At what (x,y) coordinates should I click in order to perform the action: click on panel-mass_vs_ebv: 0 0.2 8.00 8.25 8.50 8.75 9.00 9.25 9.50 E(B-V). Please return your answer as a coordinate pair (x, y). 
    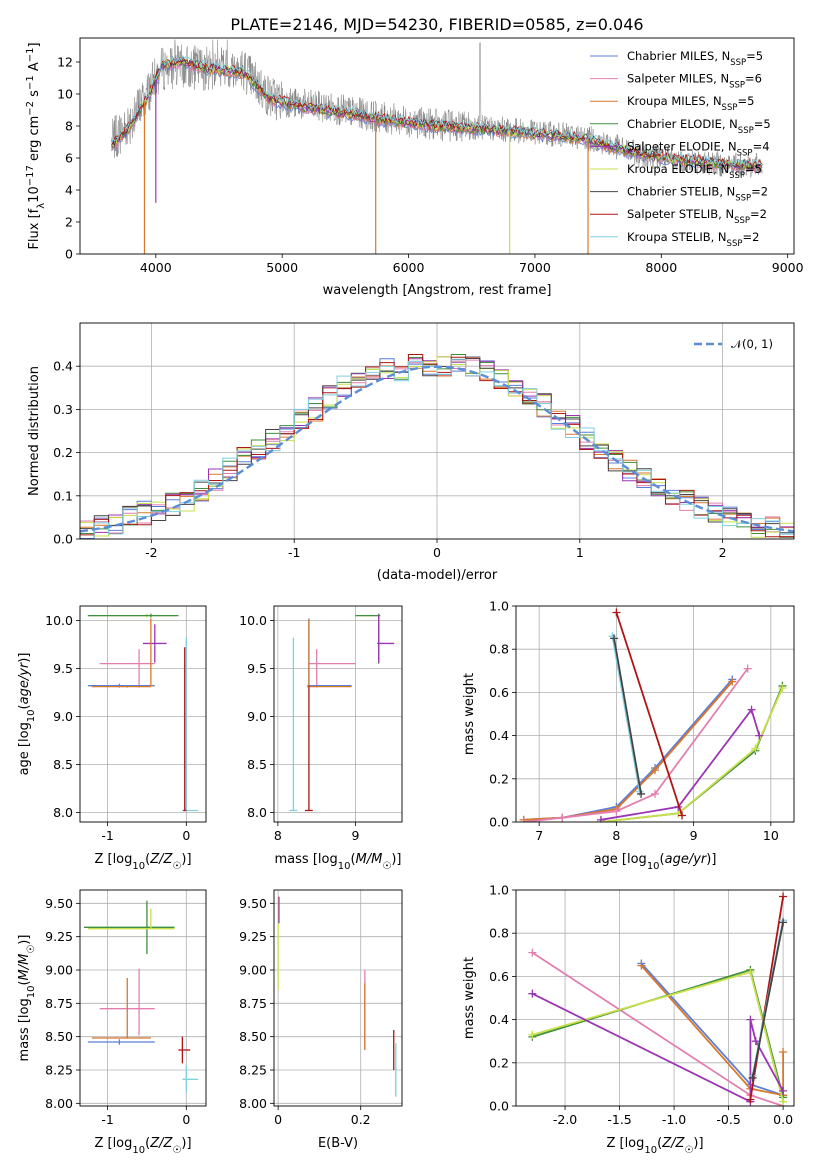
    Looking at the image, I should click on (321, 1020).